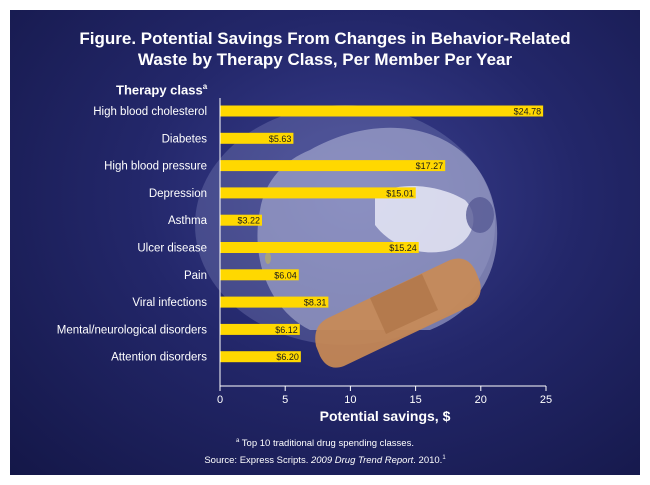  What do you see at coordinates (169, 303) in the screenshot?
I see `category-label-viral-infections: Viral infections` at bounding box center [169, 303].